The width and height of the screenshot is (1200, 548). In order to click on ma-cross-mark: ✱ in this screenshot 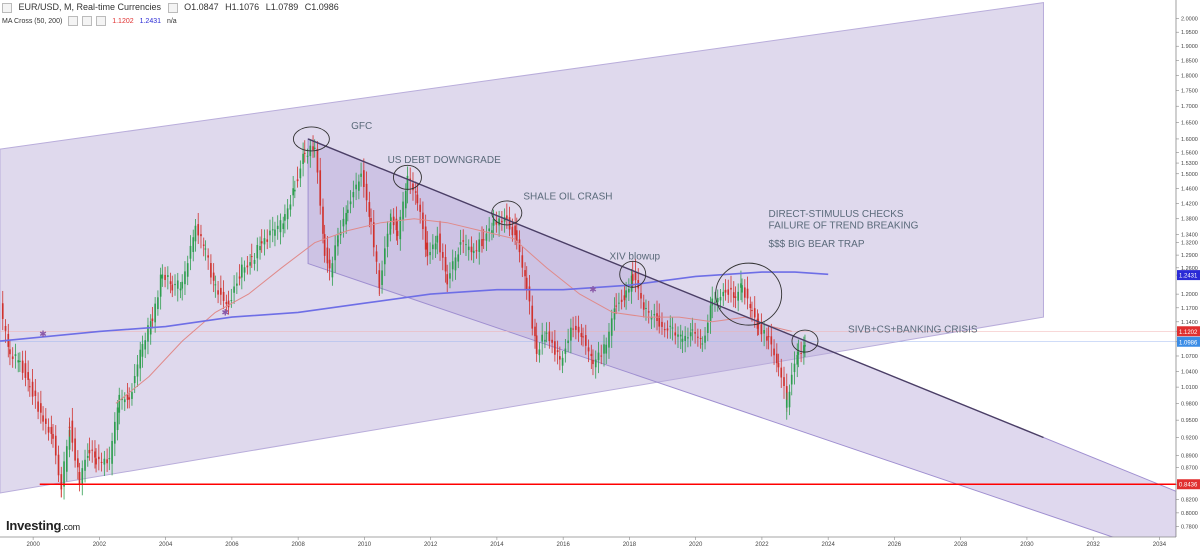, I will do `click(43, 335)`.